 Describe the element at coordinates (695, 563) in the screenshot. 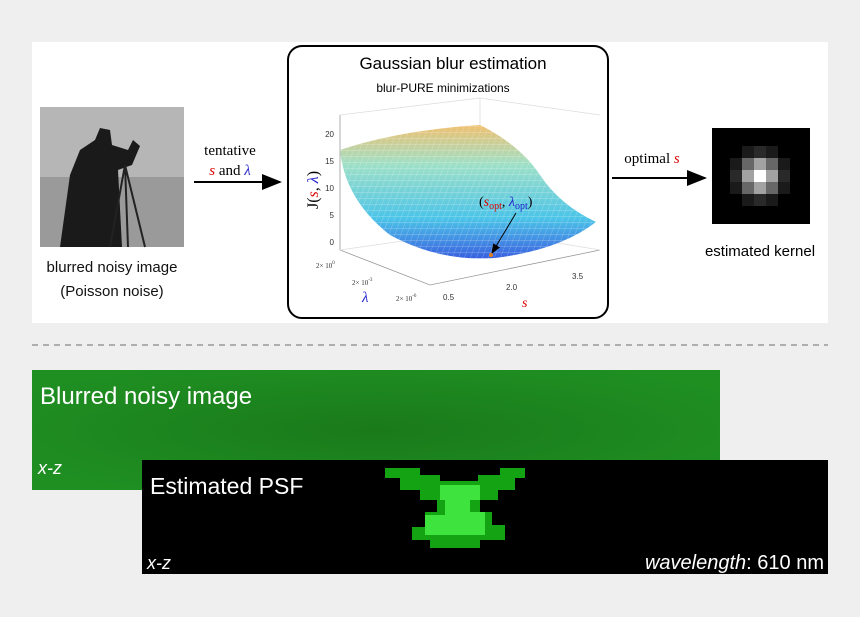

I see `wavelength-label: wavelength` at that location.